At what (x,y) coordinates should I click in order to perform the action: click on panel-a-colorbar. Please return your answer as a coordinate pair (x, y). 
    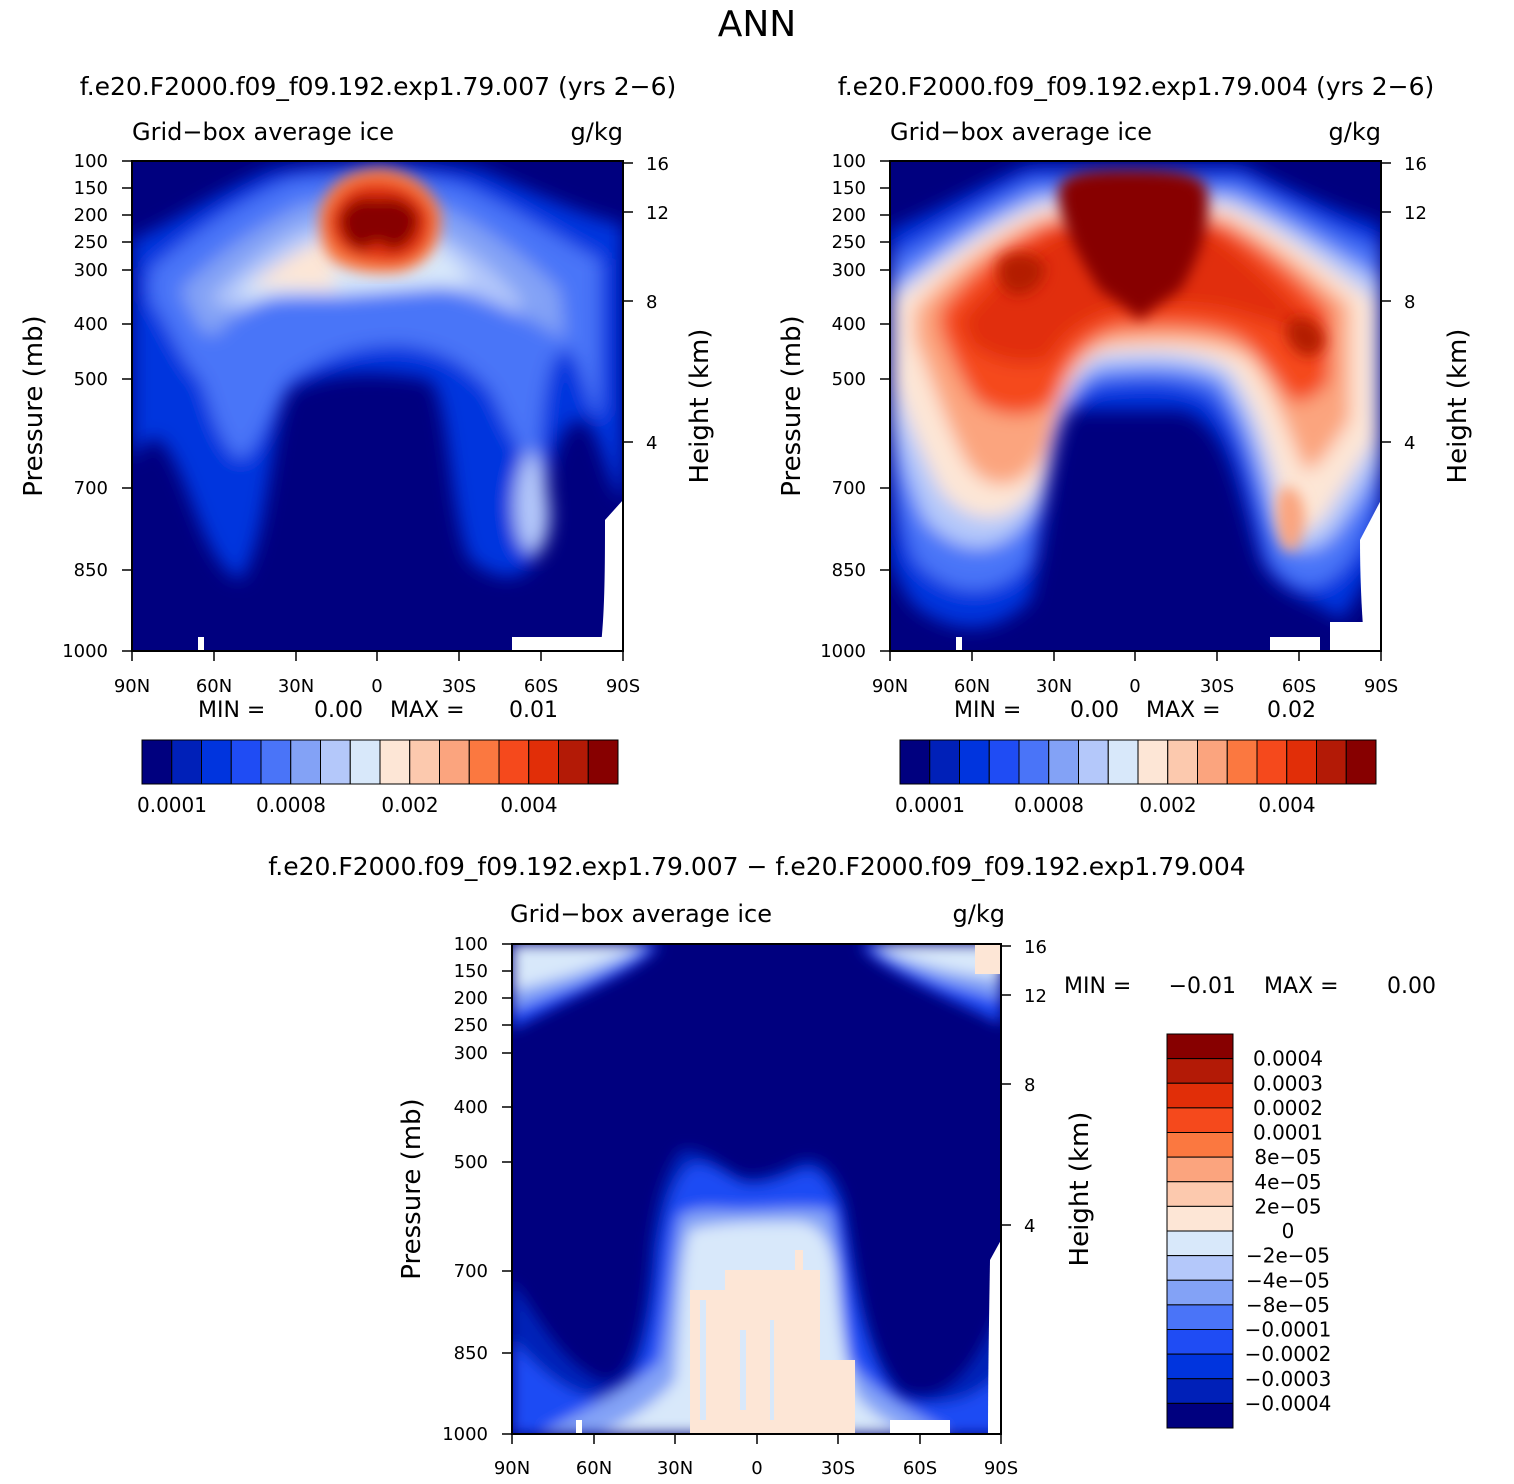
    Looking at the image, I should click on (380, 762).